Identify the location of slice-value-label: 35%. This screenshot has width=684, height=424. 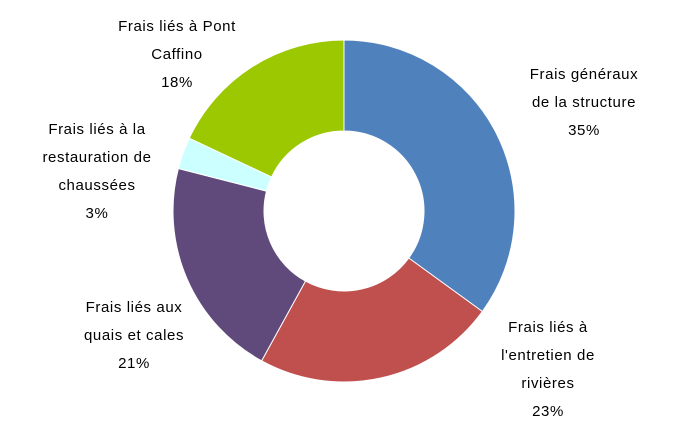
(584, 130).